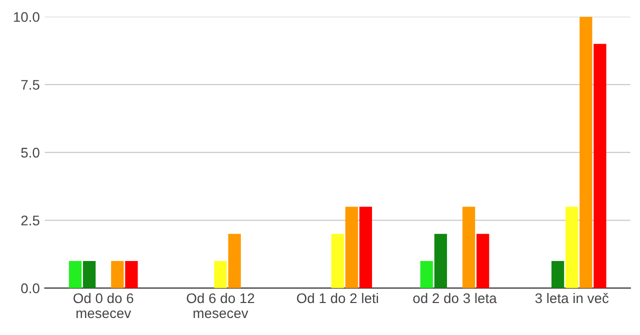 This screenshot has width=640, height=335. I want to click on x-tick-label: Od 1 do 2 leti, so click(337, 298).